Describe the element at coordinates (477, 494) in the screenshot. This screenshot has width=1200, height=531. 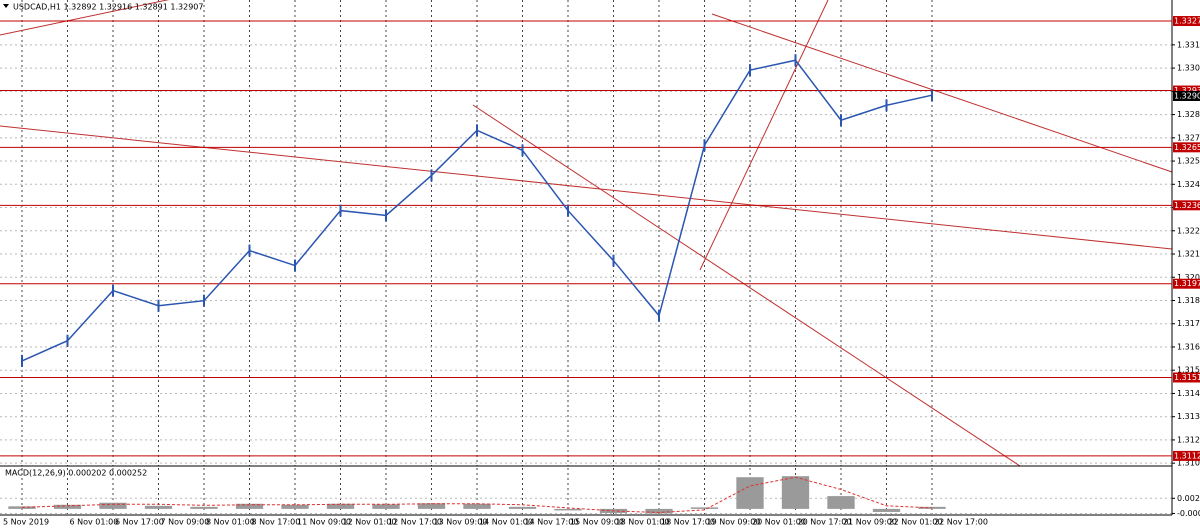
I see `signal-line` at that location.